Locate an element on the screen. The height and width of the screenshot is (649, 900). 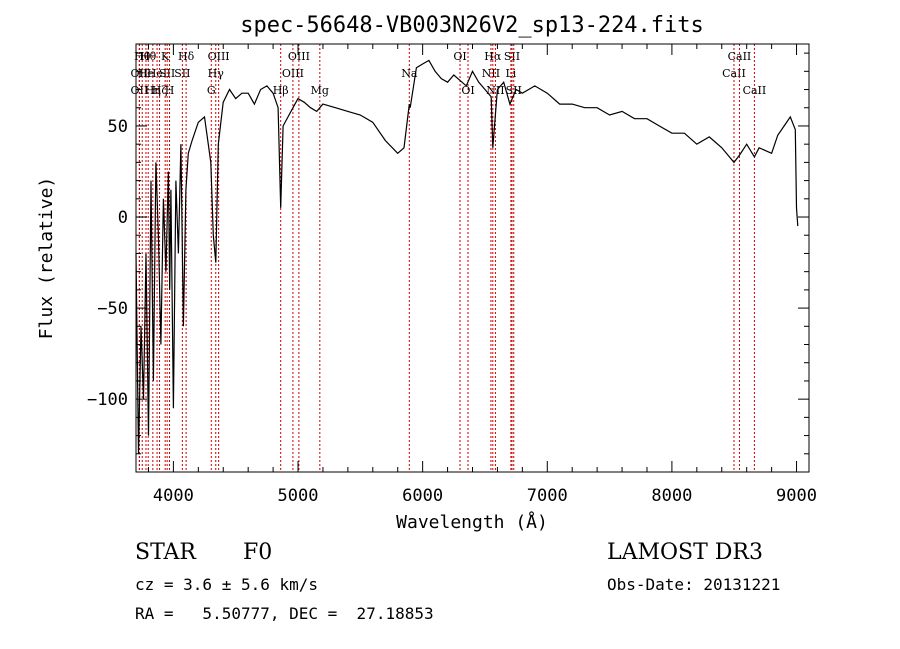
line-marker-label-24: Hα is located at coordinates (493, 56).